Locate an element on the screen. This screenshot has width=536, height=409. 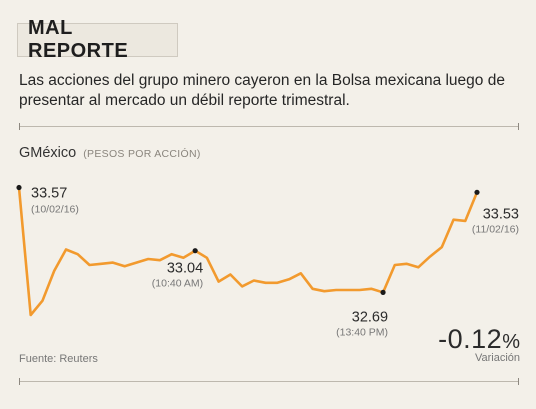
report-title: MAL REPORTE is located at coordinates (97, 39).